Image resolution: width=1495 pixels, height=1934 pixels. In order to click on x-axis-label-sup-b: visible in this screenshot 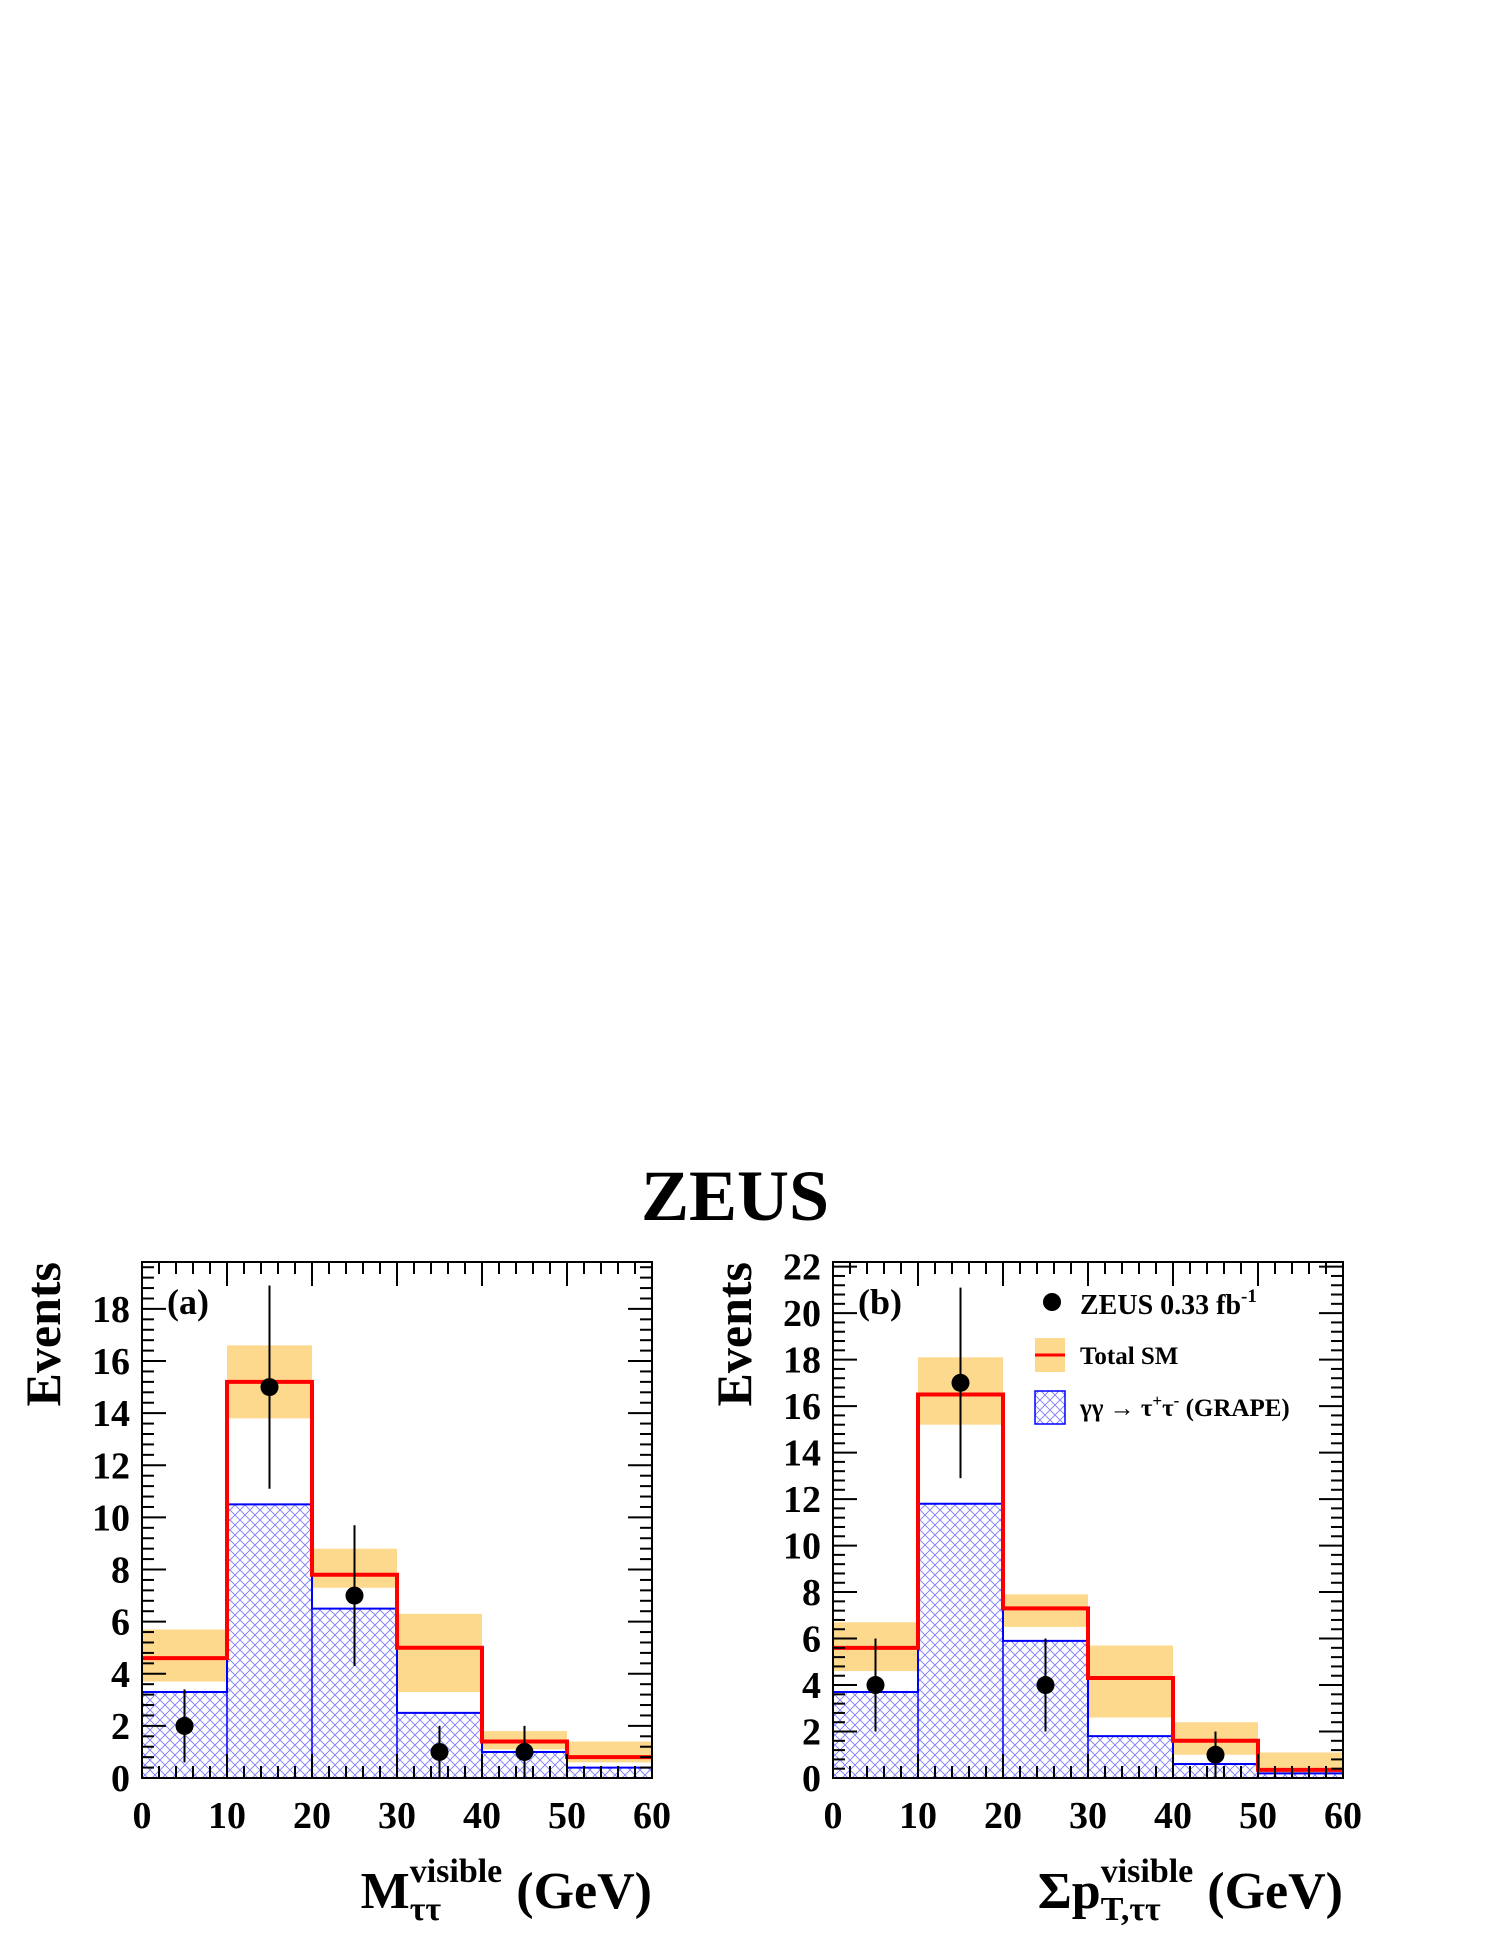, I will do `click(1147, 1871)`.